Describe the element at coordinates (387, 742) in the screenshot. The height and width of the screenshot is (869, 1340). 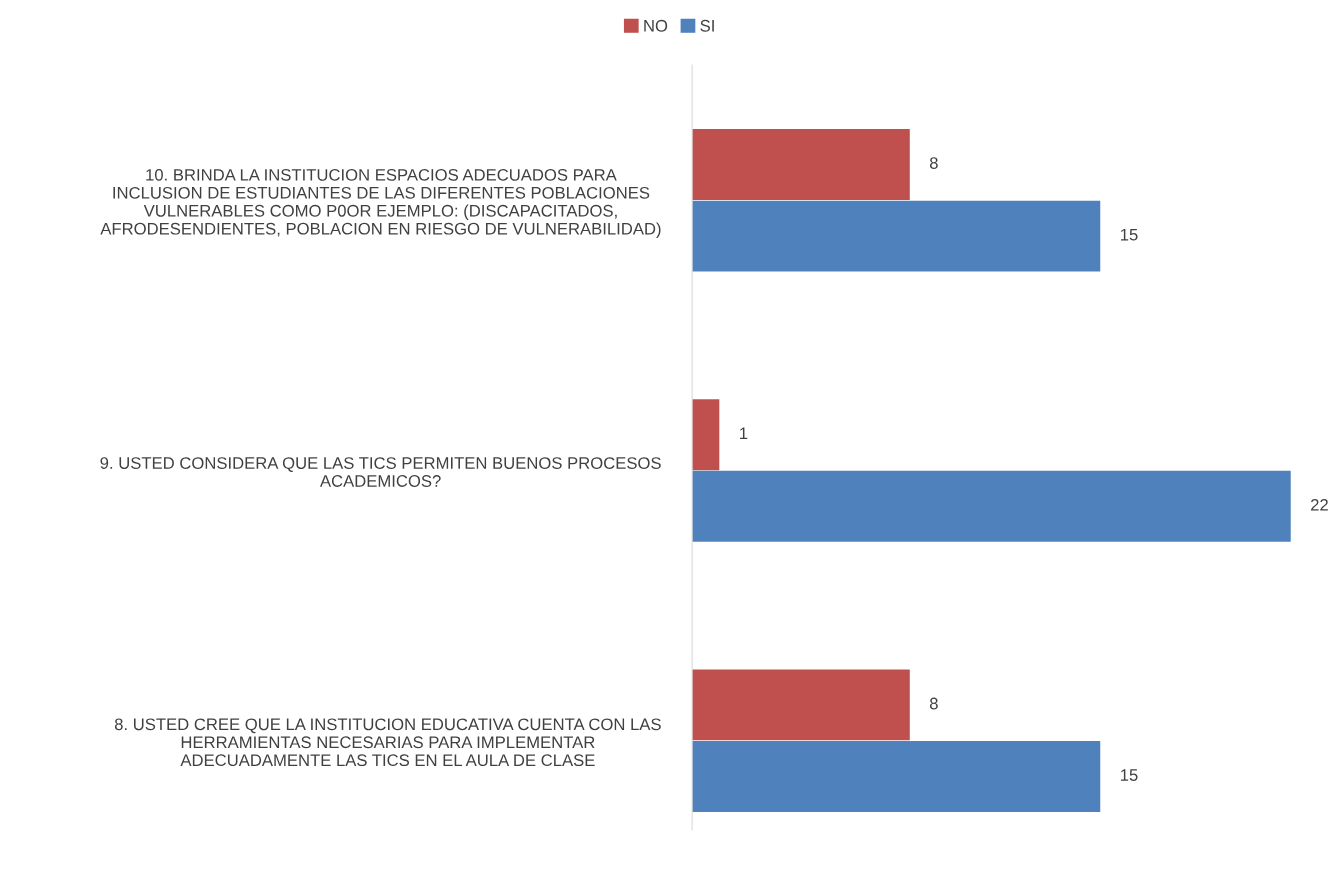
I see `y-tick-label: 8. USTED CREE QUE LA INSTITUCION EDUCATIVA CUENTA CON LAS HERRAMIENTAS NECESARIAS PARA IMPLEMENTAR ADECUADAMENTE LAS TICS EN EL AULA DE CLASE` at that location.